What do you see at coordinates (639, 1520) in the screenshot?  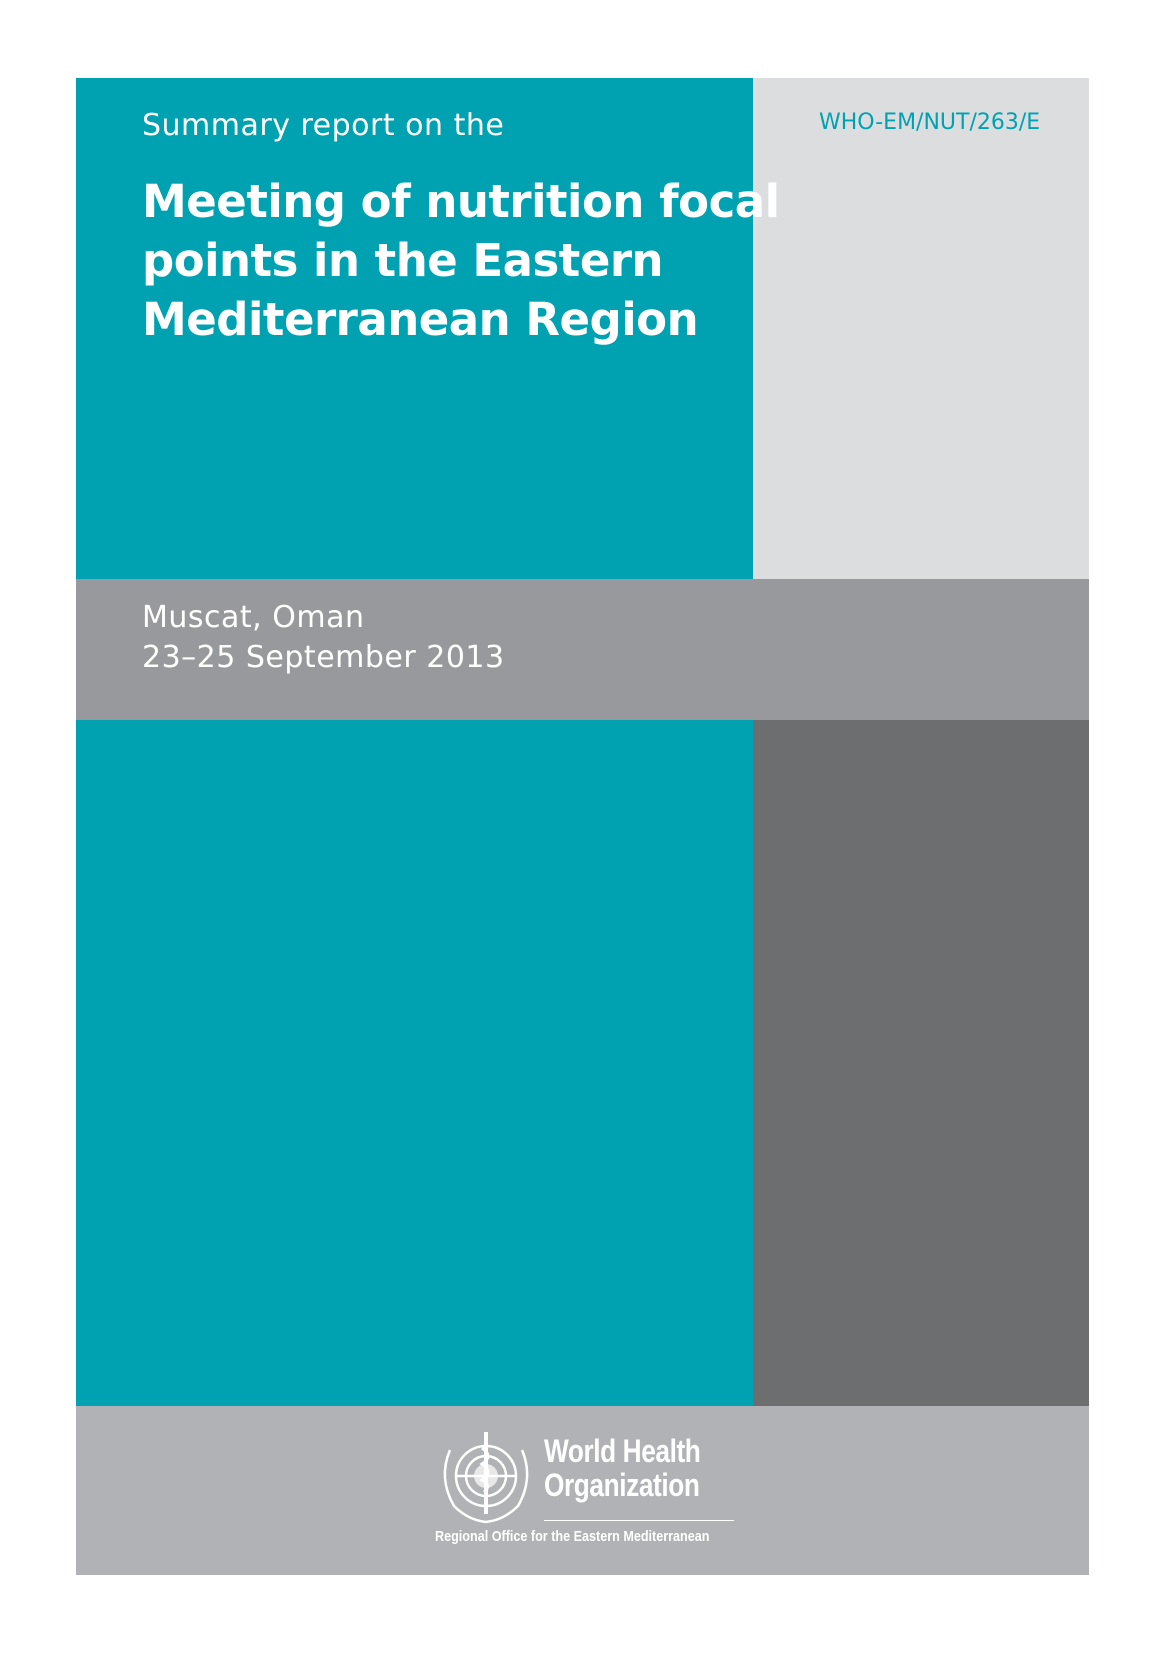 I see `logo-divider` at bounding box center [639, 1520].